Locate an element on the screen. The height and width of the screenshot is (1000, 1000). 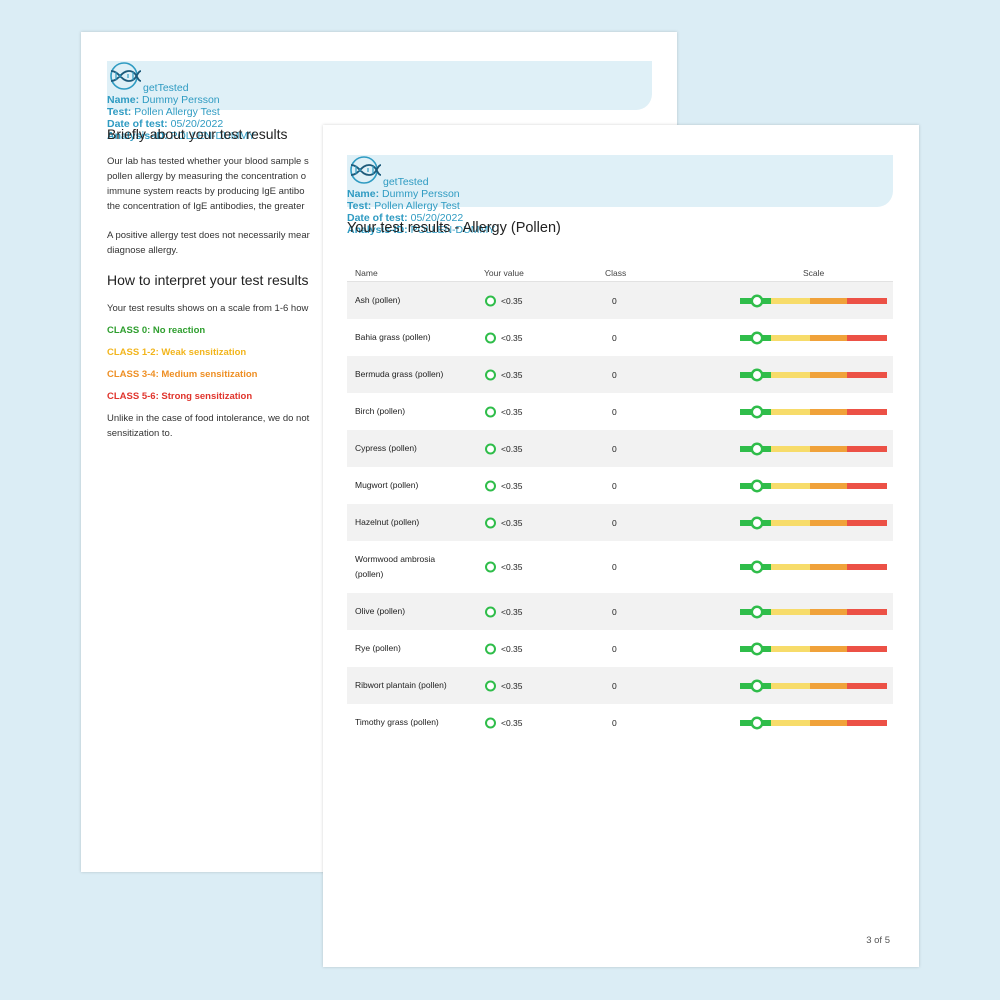
allergen-name: Hazelnut (pollen) is located at coordinates (387, 522).